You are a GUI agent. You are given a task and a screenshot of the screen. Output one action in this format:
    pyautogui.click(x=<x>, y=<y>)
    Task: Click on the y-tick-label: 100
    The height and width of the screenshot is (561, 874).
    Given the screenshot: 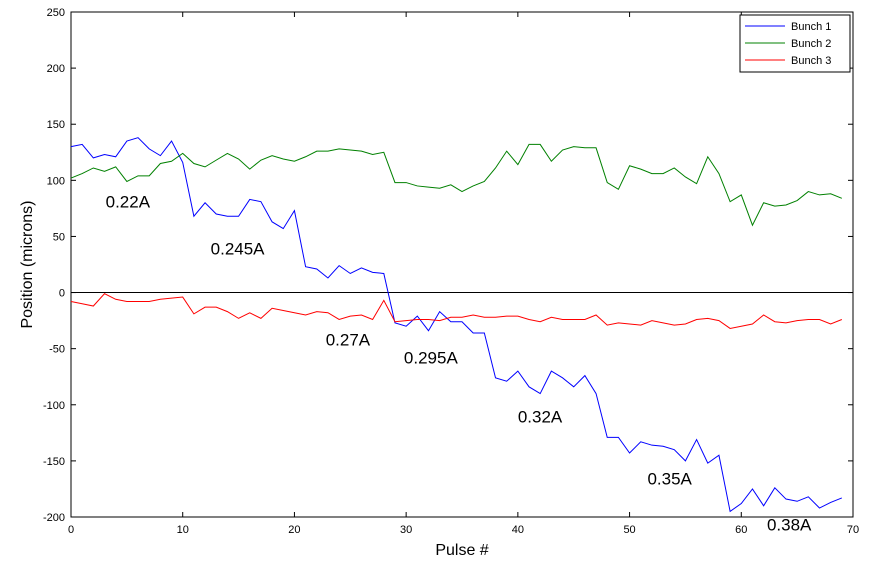 What is the action you would take?
    pyautogui.click(x=56, y=181)
    